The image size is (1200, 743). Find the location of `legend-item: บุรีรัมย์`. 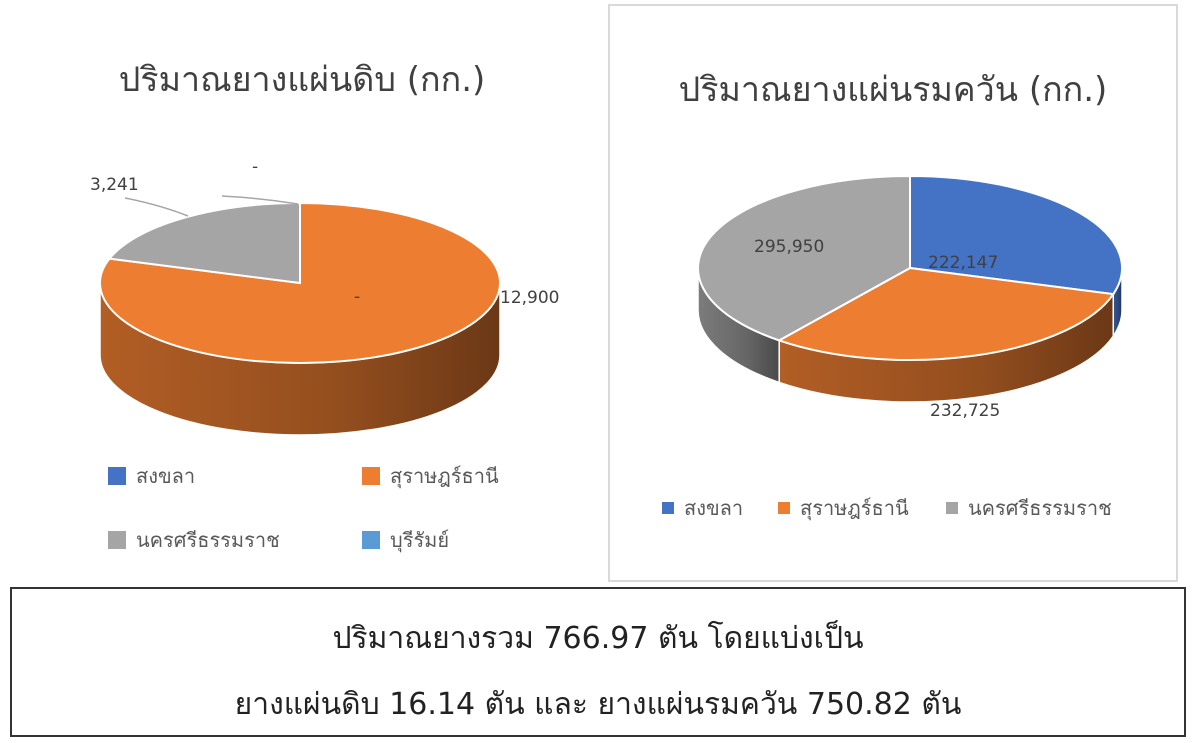

legend-item: บุรีรัมย์ is located at coordinates (405, 540).